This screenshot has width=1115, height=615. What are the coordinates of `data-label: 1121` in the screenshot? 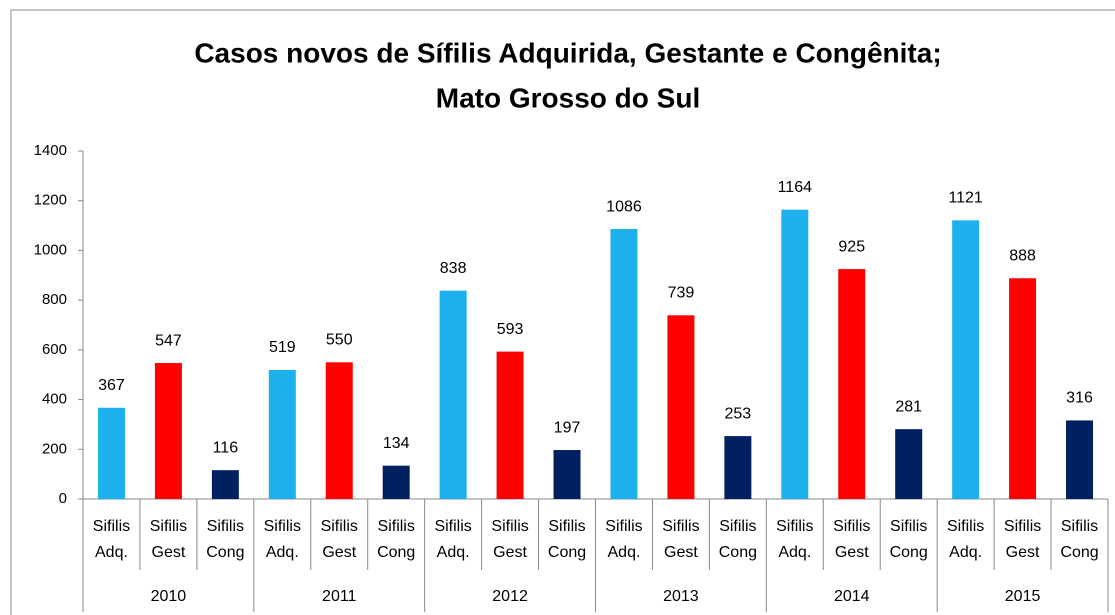 It's located at (965, 198).